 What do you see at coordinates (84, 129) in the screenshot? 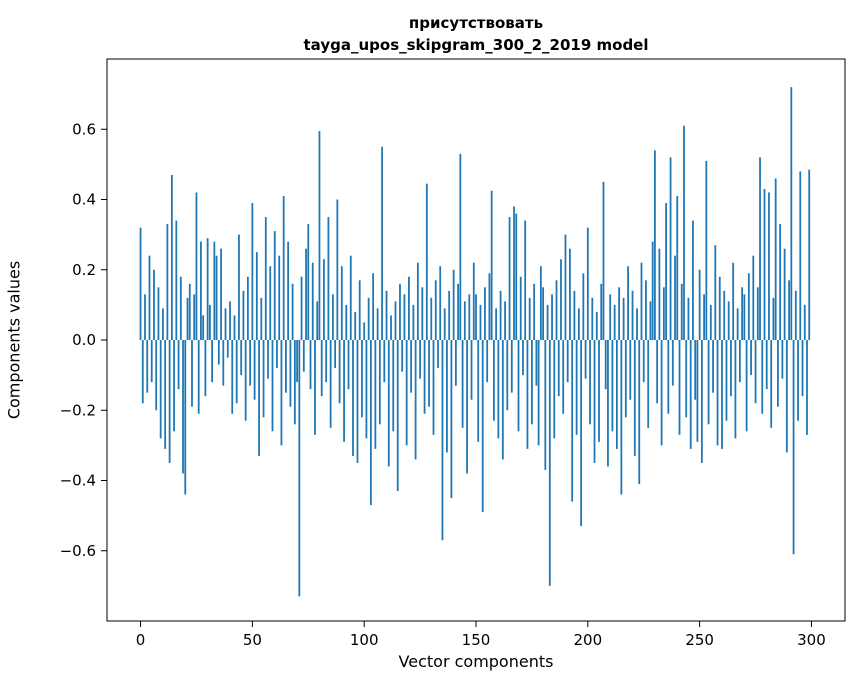
I see `y-tick-label: 0.6` at bounding box center [84, 129].